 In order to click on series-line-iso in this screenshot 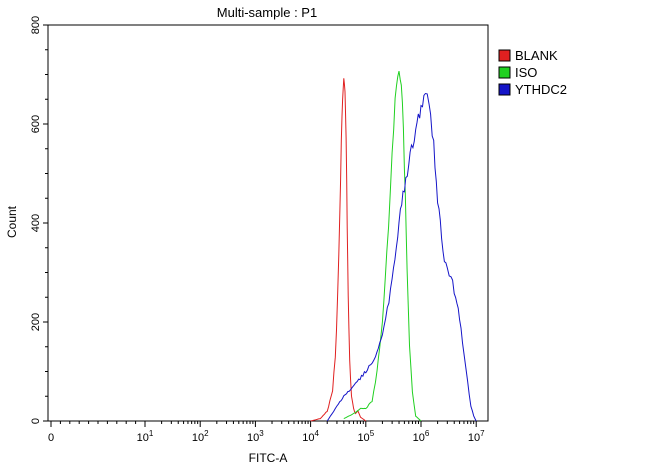, I will do `click(382, 246)`.